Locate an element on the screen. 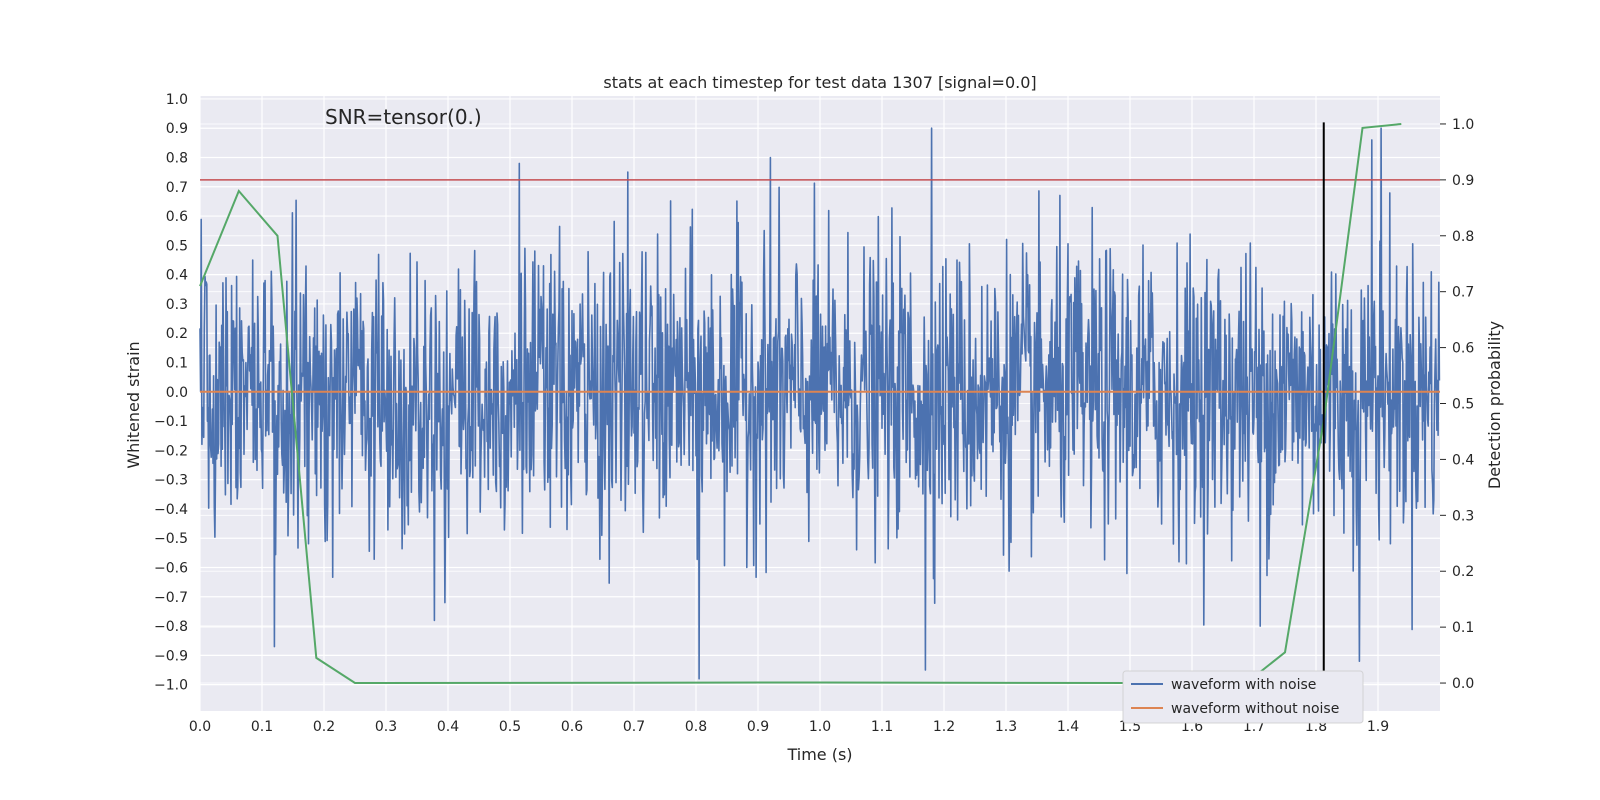 The width and height of the screenshot is (1600, 800). snr-annotation: SNR=tensor(0.) is located at coordinates (403, 117).